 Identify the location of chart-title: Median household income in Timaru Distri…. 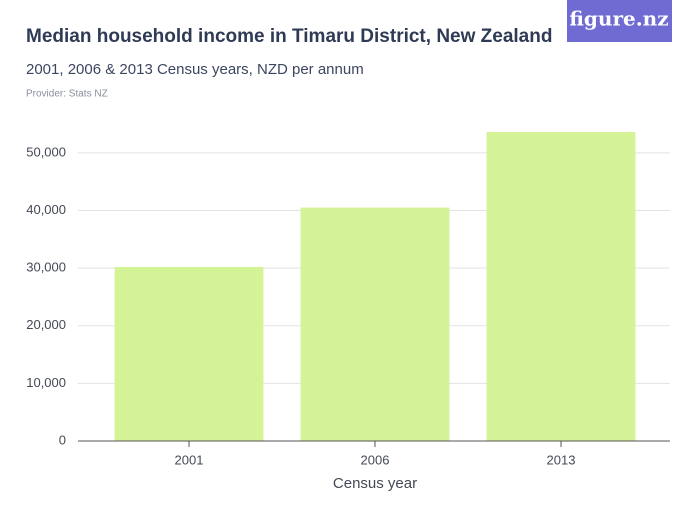
(289, 36).